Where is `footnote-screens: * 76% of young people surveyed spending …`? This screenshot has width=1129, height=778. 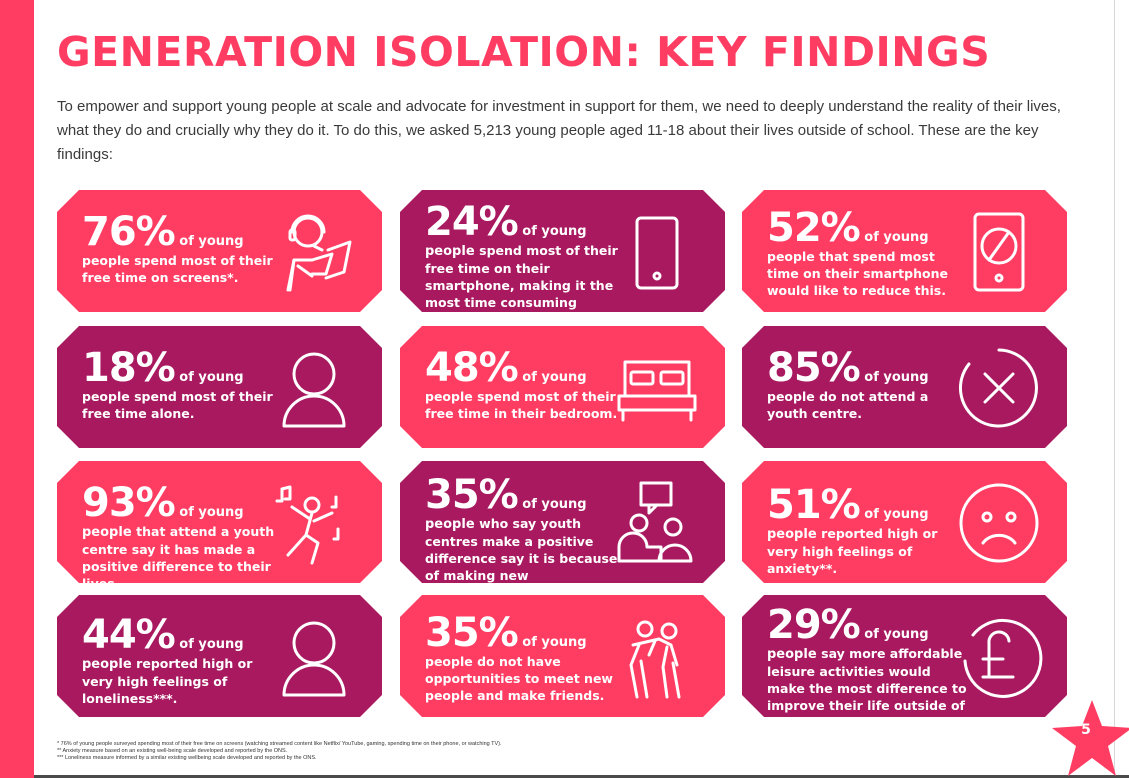 footnote-screens: * 76% of young people surveyed spending … is located at coordinates (279, 744).